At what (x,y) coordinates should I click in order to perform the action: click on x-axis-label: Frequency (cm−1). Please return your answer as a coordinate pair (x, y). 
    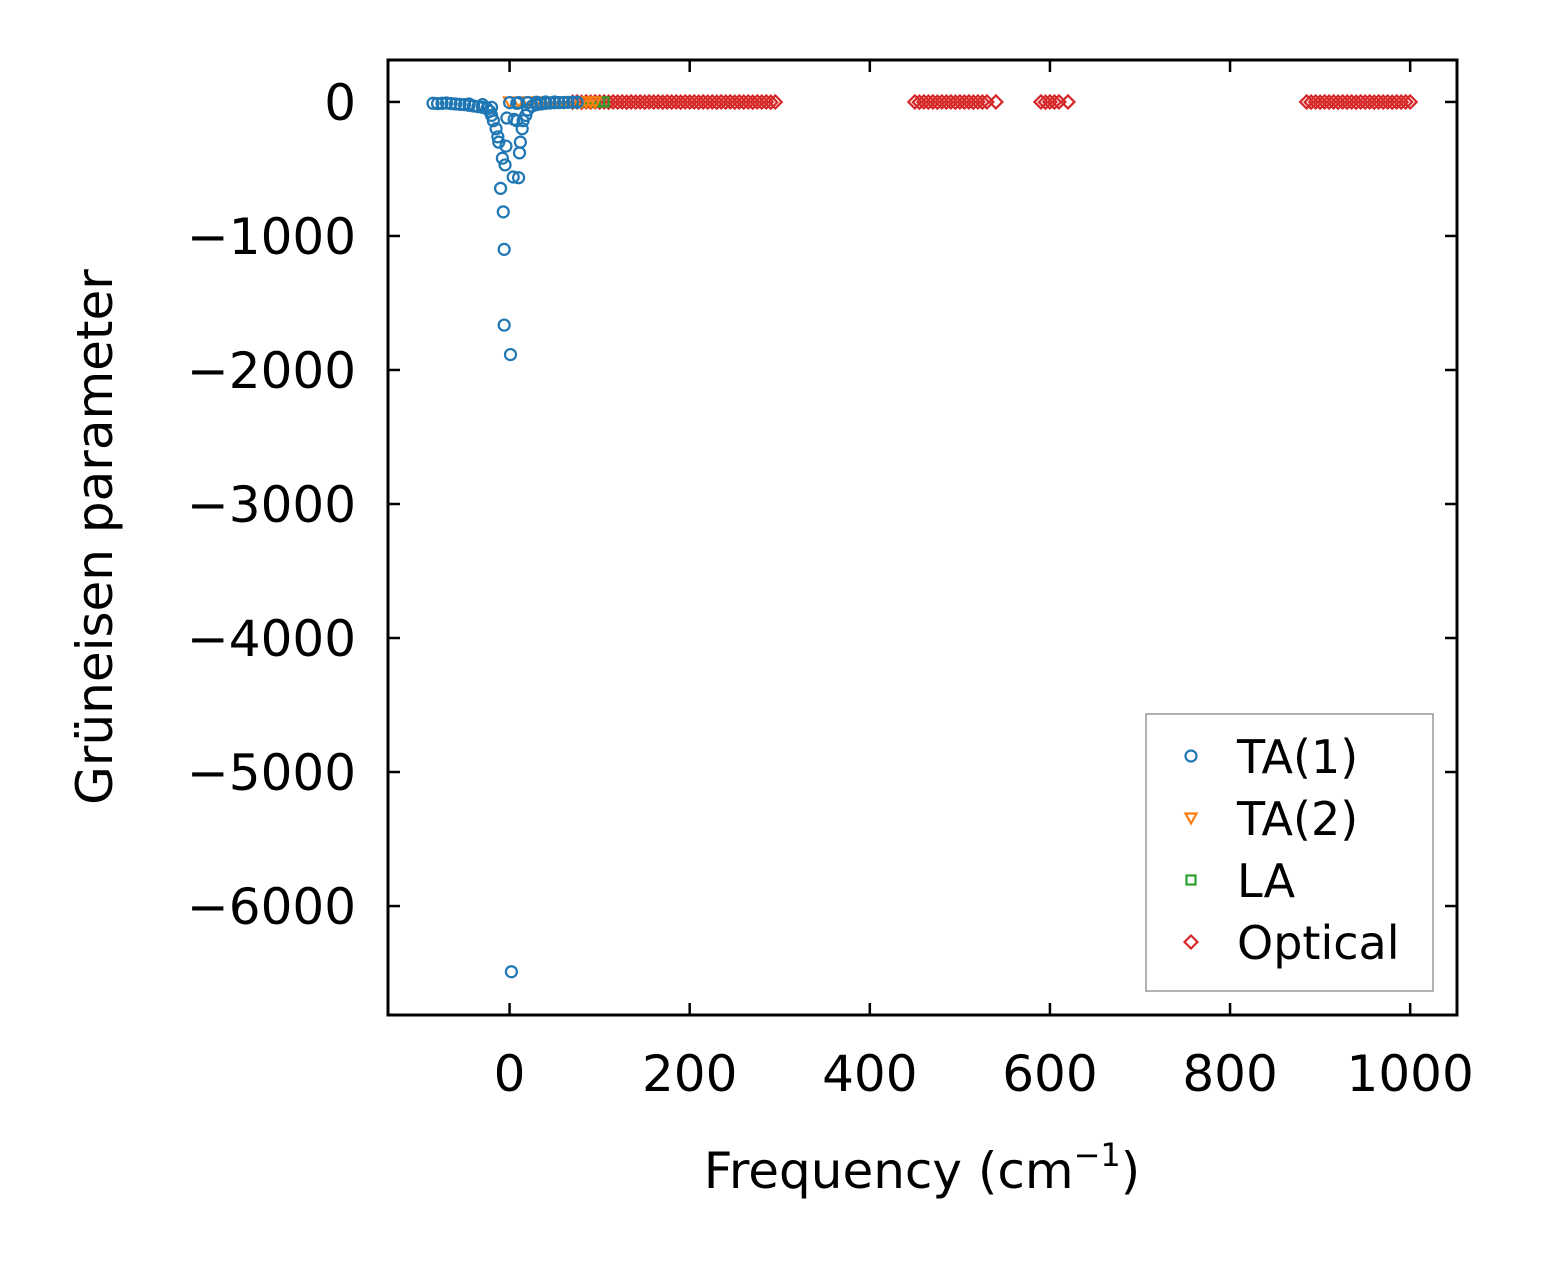
    Looking at the image, I should click on (922, 1168).